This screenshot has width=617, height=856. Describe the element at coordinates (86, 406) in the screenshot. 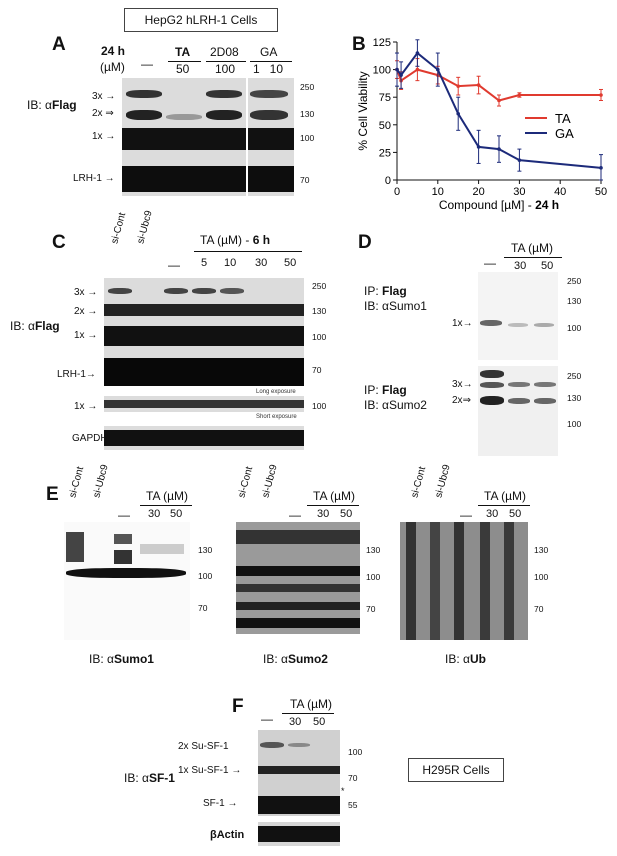

I see `panel-c-band-1x-short: 1x →` at that location.